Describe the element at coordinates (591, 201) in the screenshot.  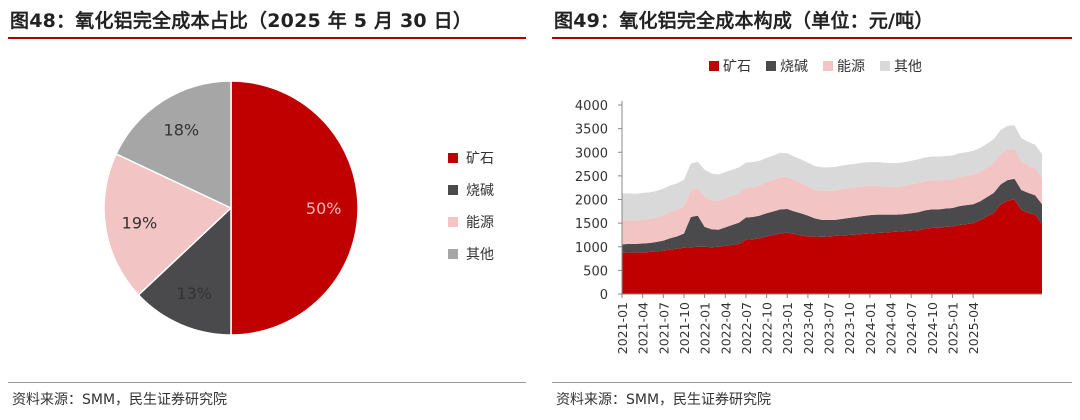
I see `y-tick-label-5: 2000` at that location.